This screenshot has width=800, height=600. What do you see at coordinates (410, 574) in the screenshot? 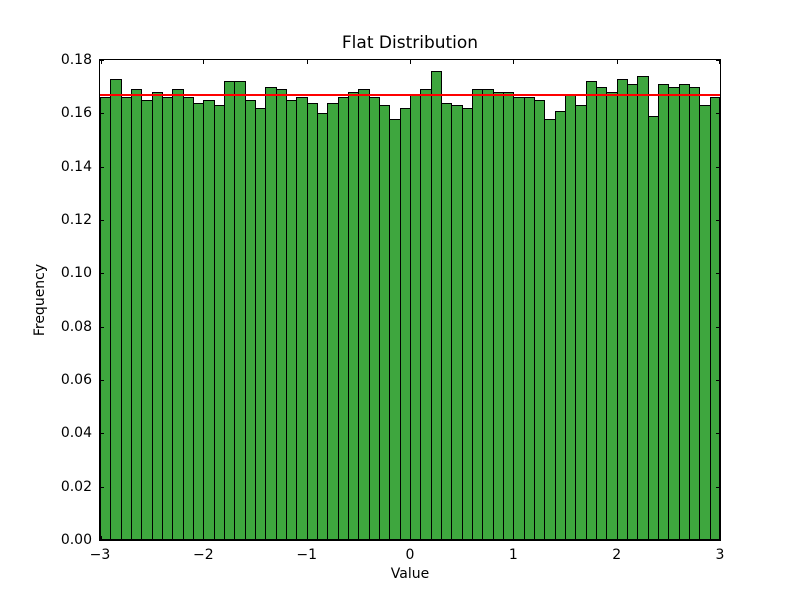
I see `x-axis-label: Value` at bounding box center [410, 574].